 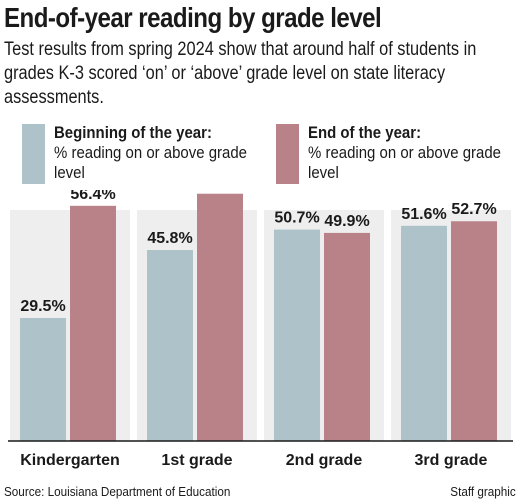 I want to click on data-label-kindergarten-beginning: 29.5%, so click(x=42, y=306).